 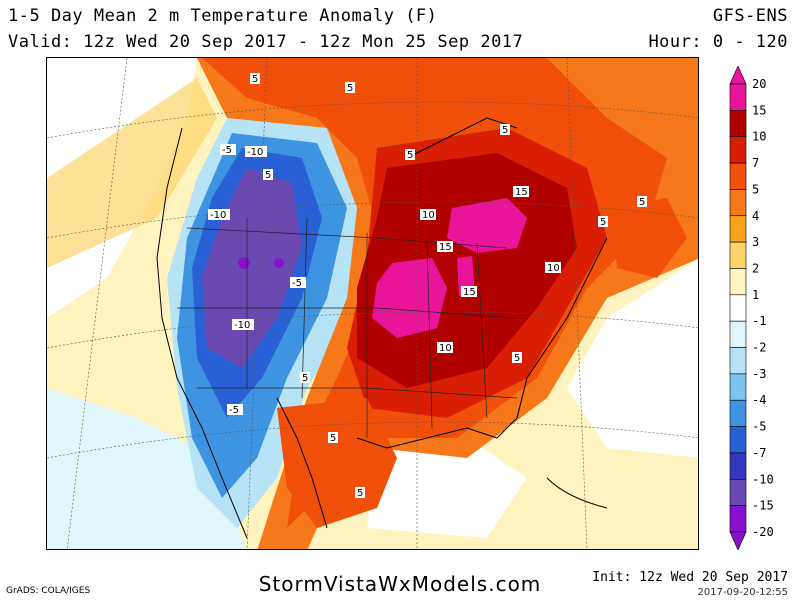 What do you see at coordinates (759, 400) in the screenshot?
I see `legend-label: -4` at bounding box center [759, 400].